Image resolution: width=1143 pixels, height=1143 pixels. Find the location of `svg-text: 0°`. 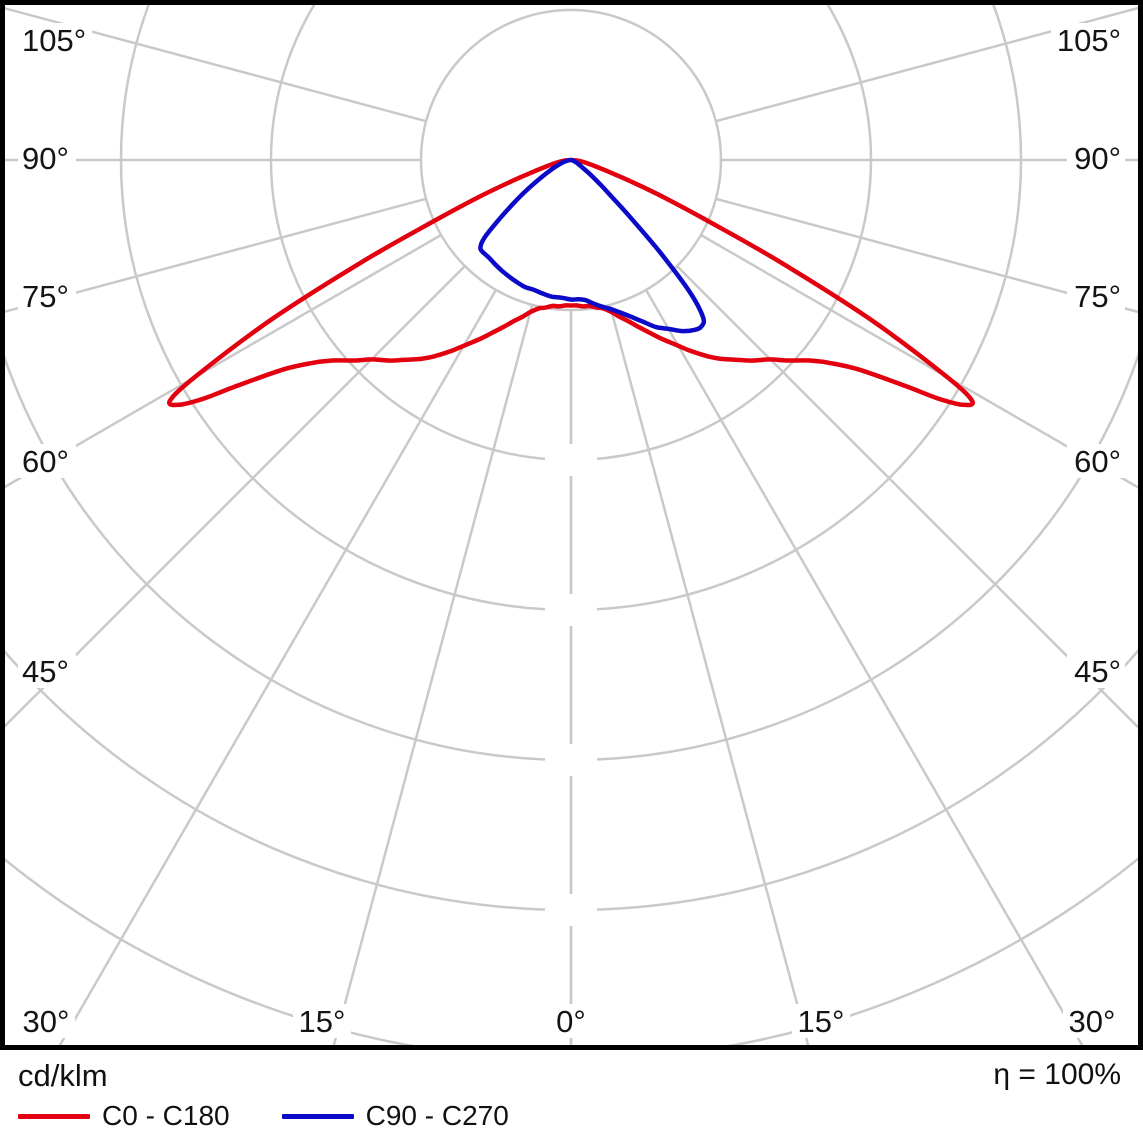

svg-text: 0° is located at coordinates (571, 1021).